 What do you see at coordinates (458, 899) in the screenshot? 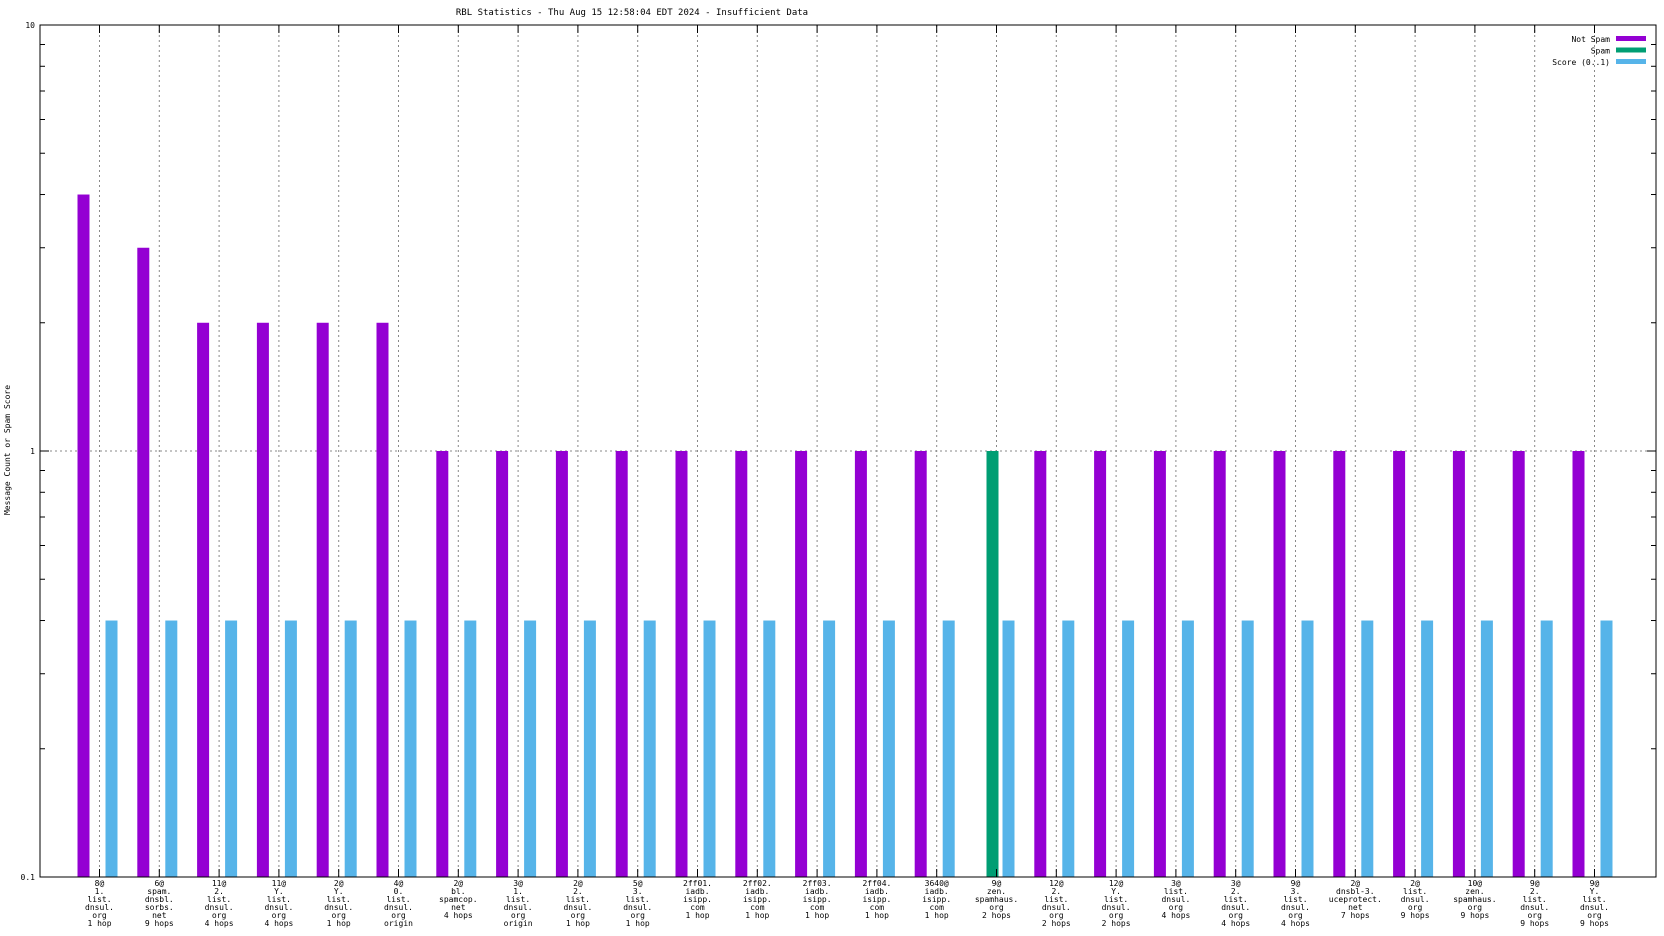
I see `x-category-label: spamcop.` at bounding box center [458, 899].